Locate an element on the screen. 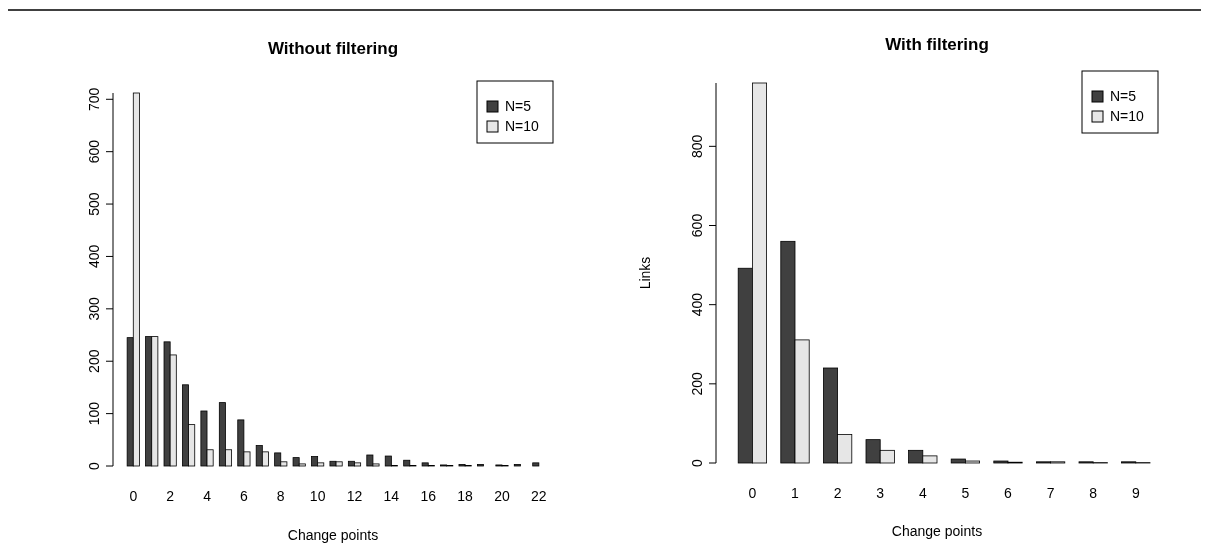  y-axis-title: Links is located at coordinates (645, 273).